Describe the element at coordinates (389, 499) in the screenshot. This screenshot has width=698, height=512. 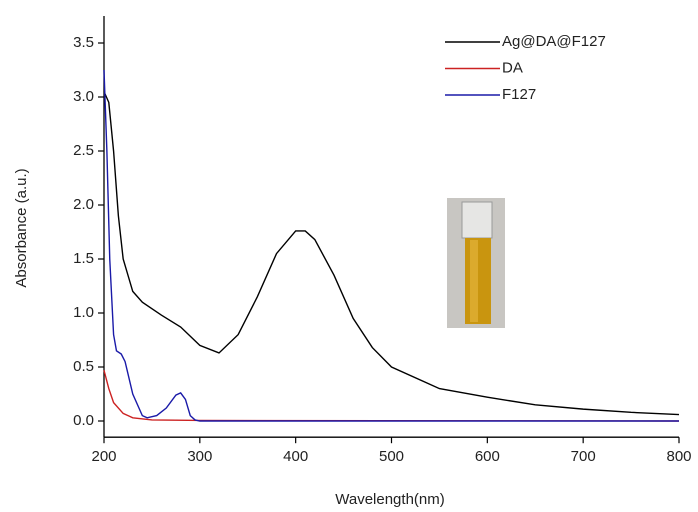
I see `x-axis-label: Wavelength(nm)` at that location.